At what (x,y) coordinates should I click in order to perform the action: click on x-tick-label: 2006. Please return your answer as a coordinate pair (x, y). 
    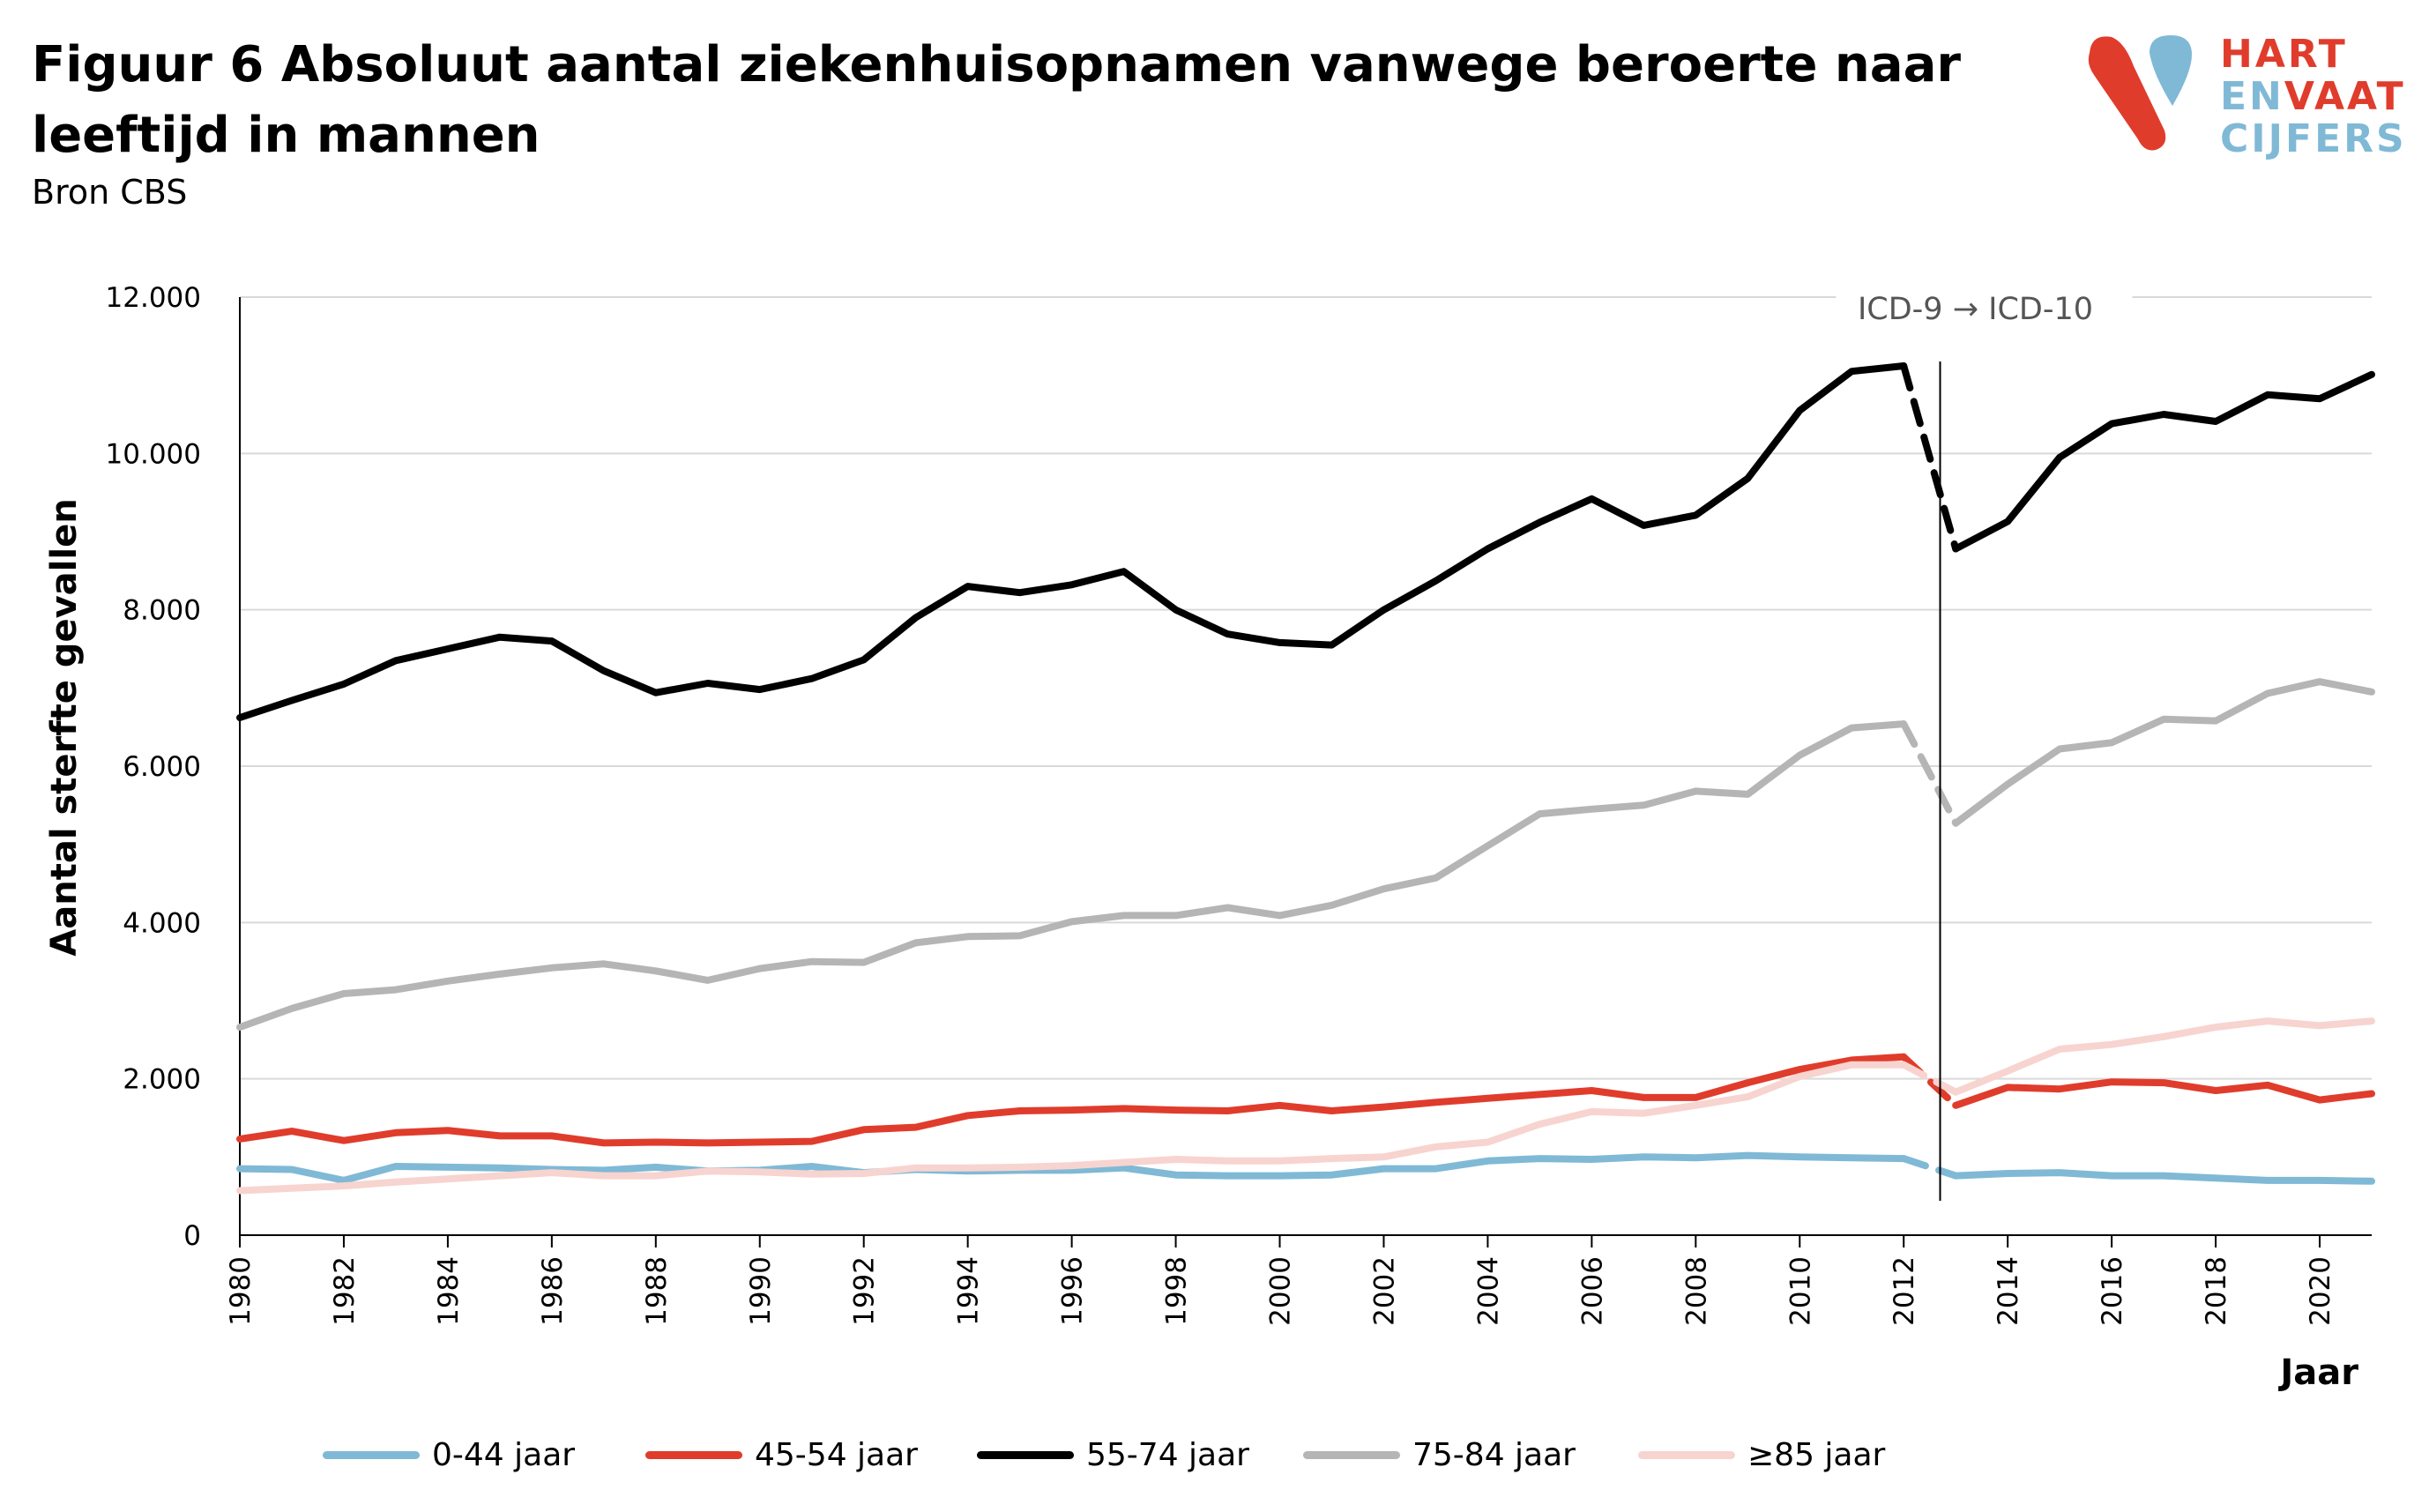
    Looking at the image, I should click on (1592, 1291).